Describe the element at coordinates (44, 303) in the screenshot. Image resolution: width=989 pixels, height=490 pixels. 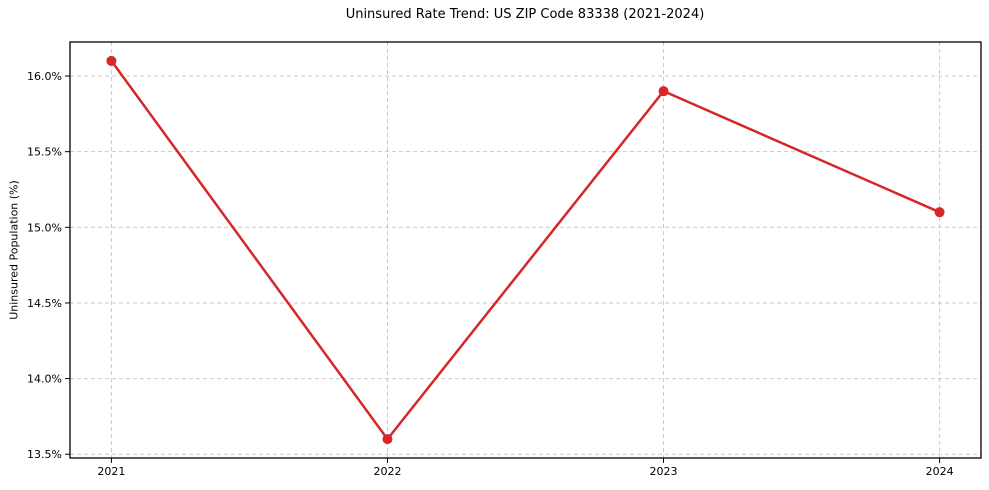
I see `y-tick-label: 14.5%` at that location.